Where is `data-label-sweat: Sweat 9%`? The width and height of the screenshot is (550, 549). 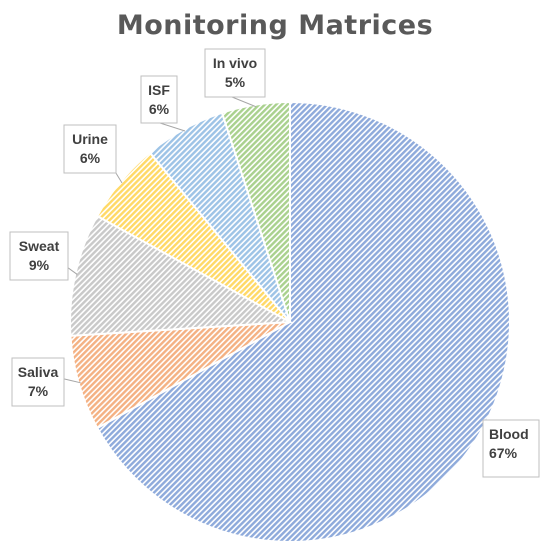 data-label-sweat: Sweat 9% is located at coordinates (39, 256).